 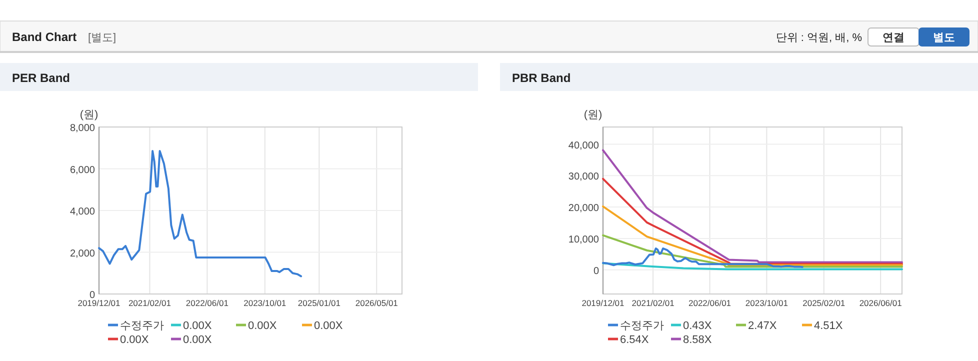 I want to click on x-tick-label: 2026/05/01, so click(x=376, y=303).